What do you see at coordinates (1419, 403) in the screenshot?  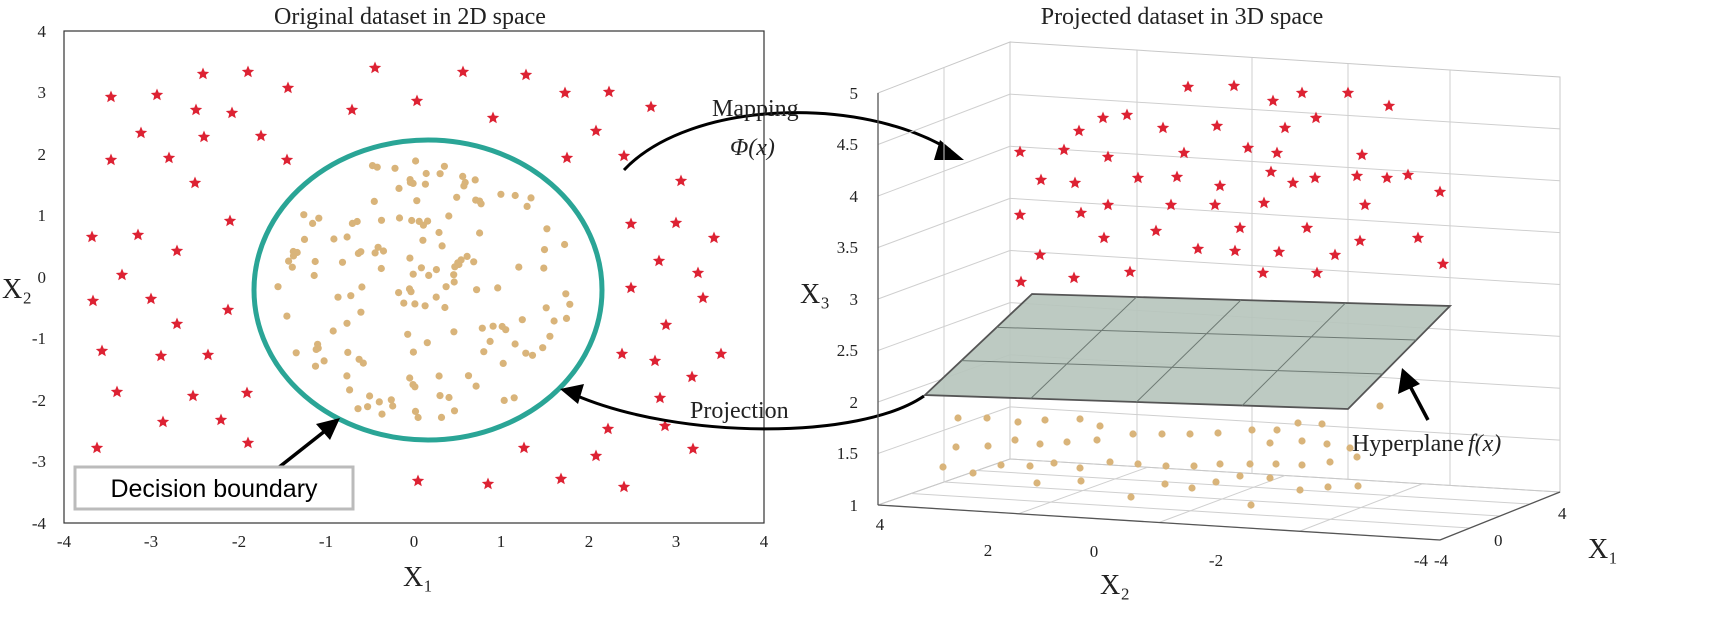 I see `hyperplane-arrow-shaft` at bounding box center [1419, 403].